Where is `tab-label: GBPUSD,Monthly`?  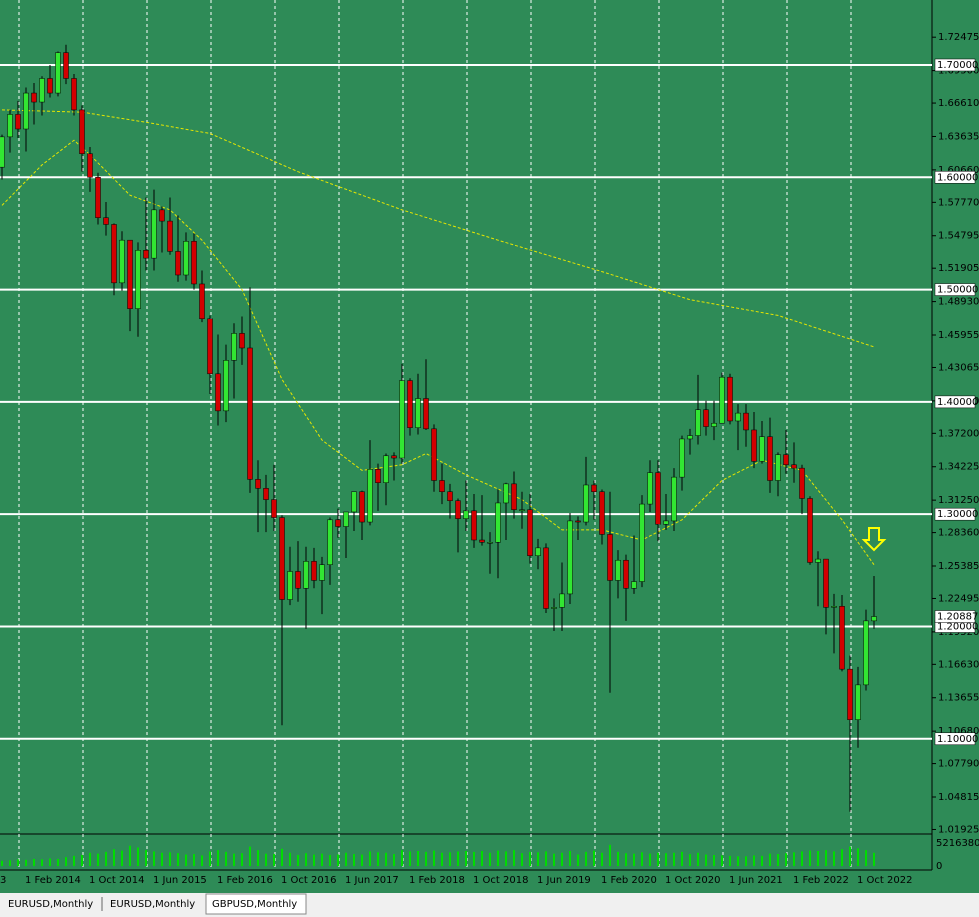
tab-label: GBPUSD,Monthly is located at coordinates (254, 904).